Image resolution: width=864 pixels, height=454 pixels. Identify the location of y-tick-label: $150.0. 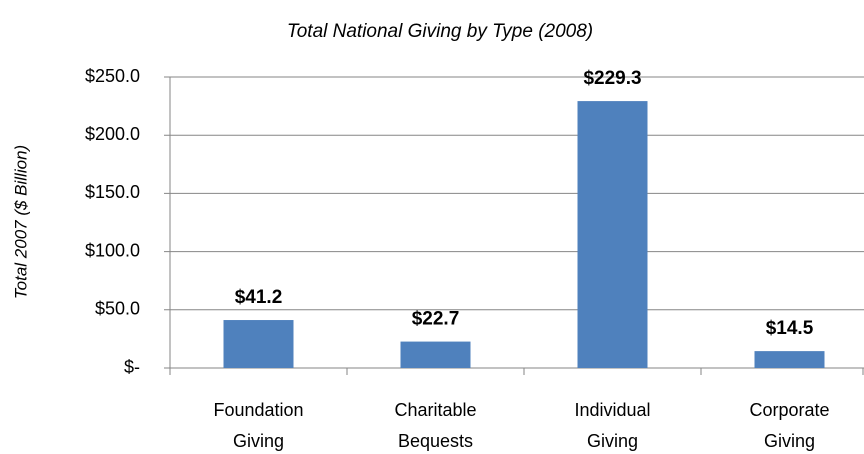
(112, 192).